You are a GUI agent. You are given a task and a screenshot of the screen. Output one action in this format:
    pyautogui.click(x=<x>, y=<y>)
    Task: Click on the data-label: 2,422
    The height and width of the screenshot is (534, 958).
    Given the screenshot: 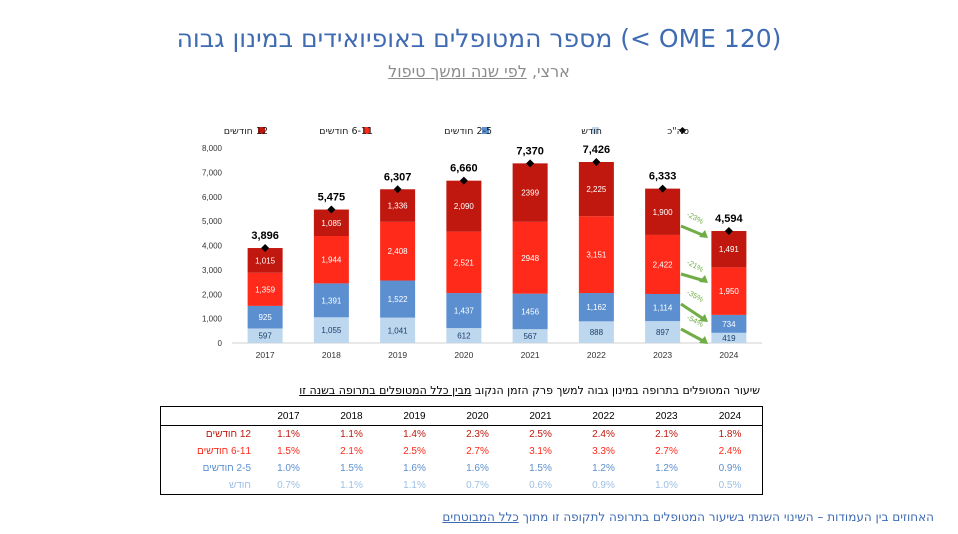 What is the action you would take?
    pyautogui.click(x=663, y=264)
    